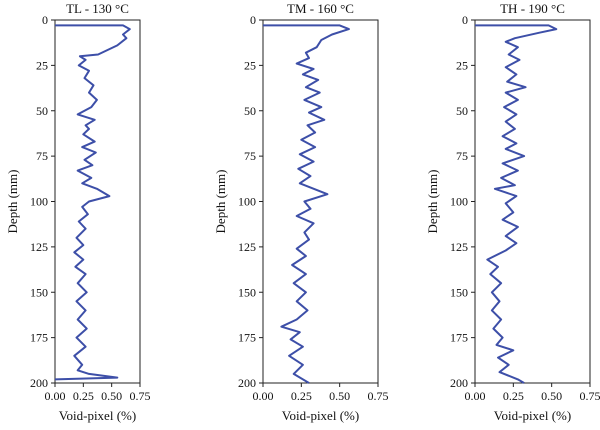  What do you see at coordinates (532, 8) in the screenshot?
I see `chart-title: TH - 190 °C` at bounding box center [532, 8].